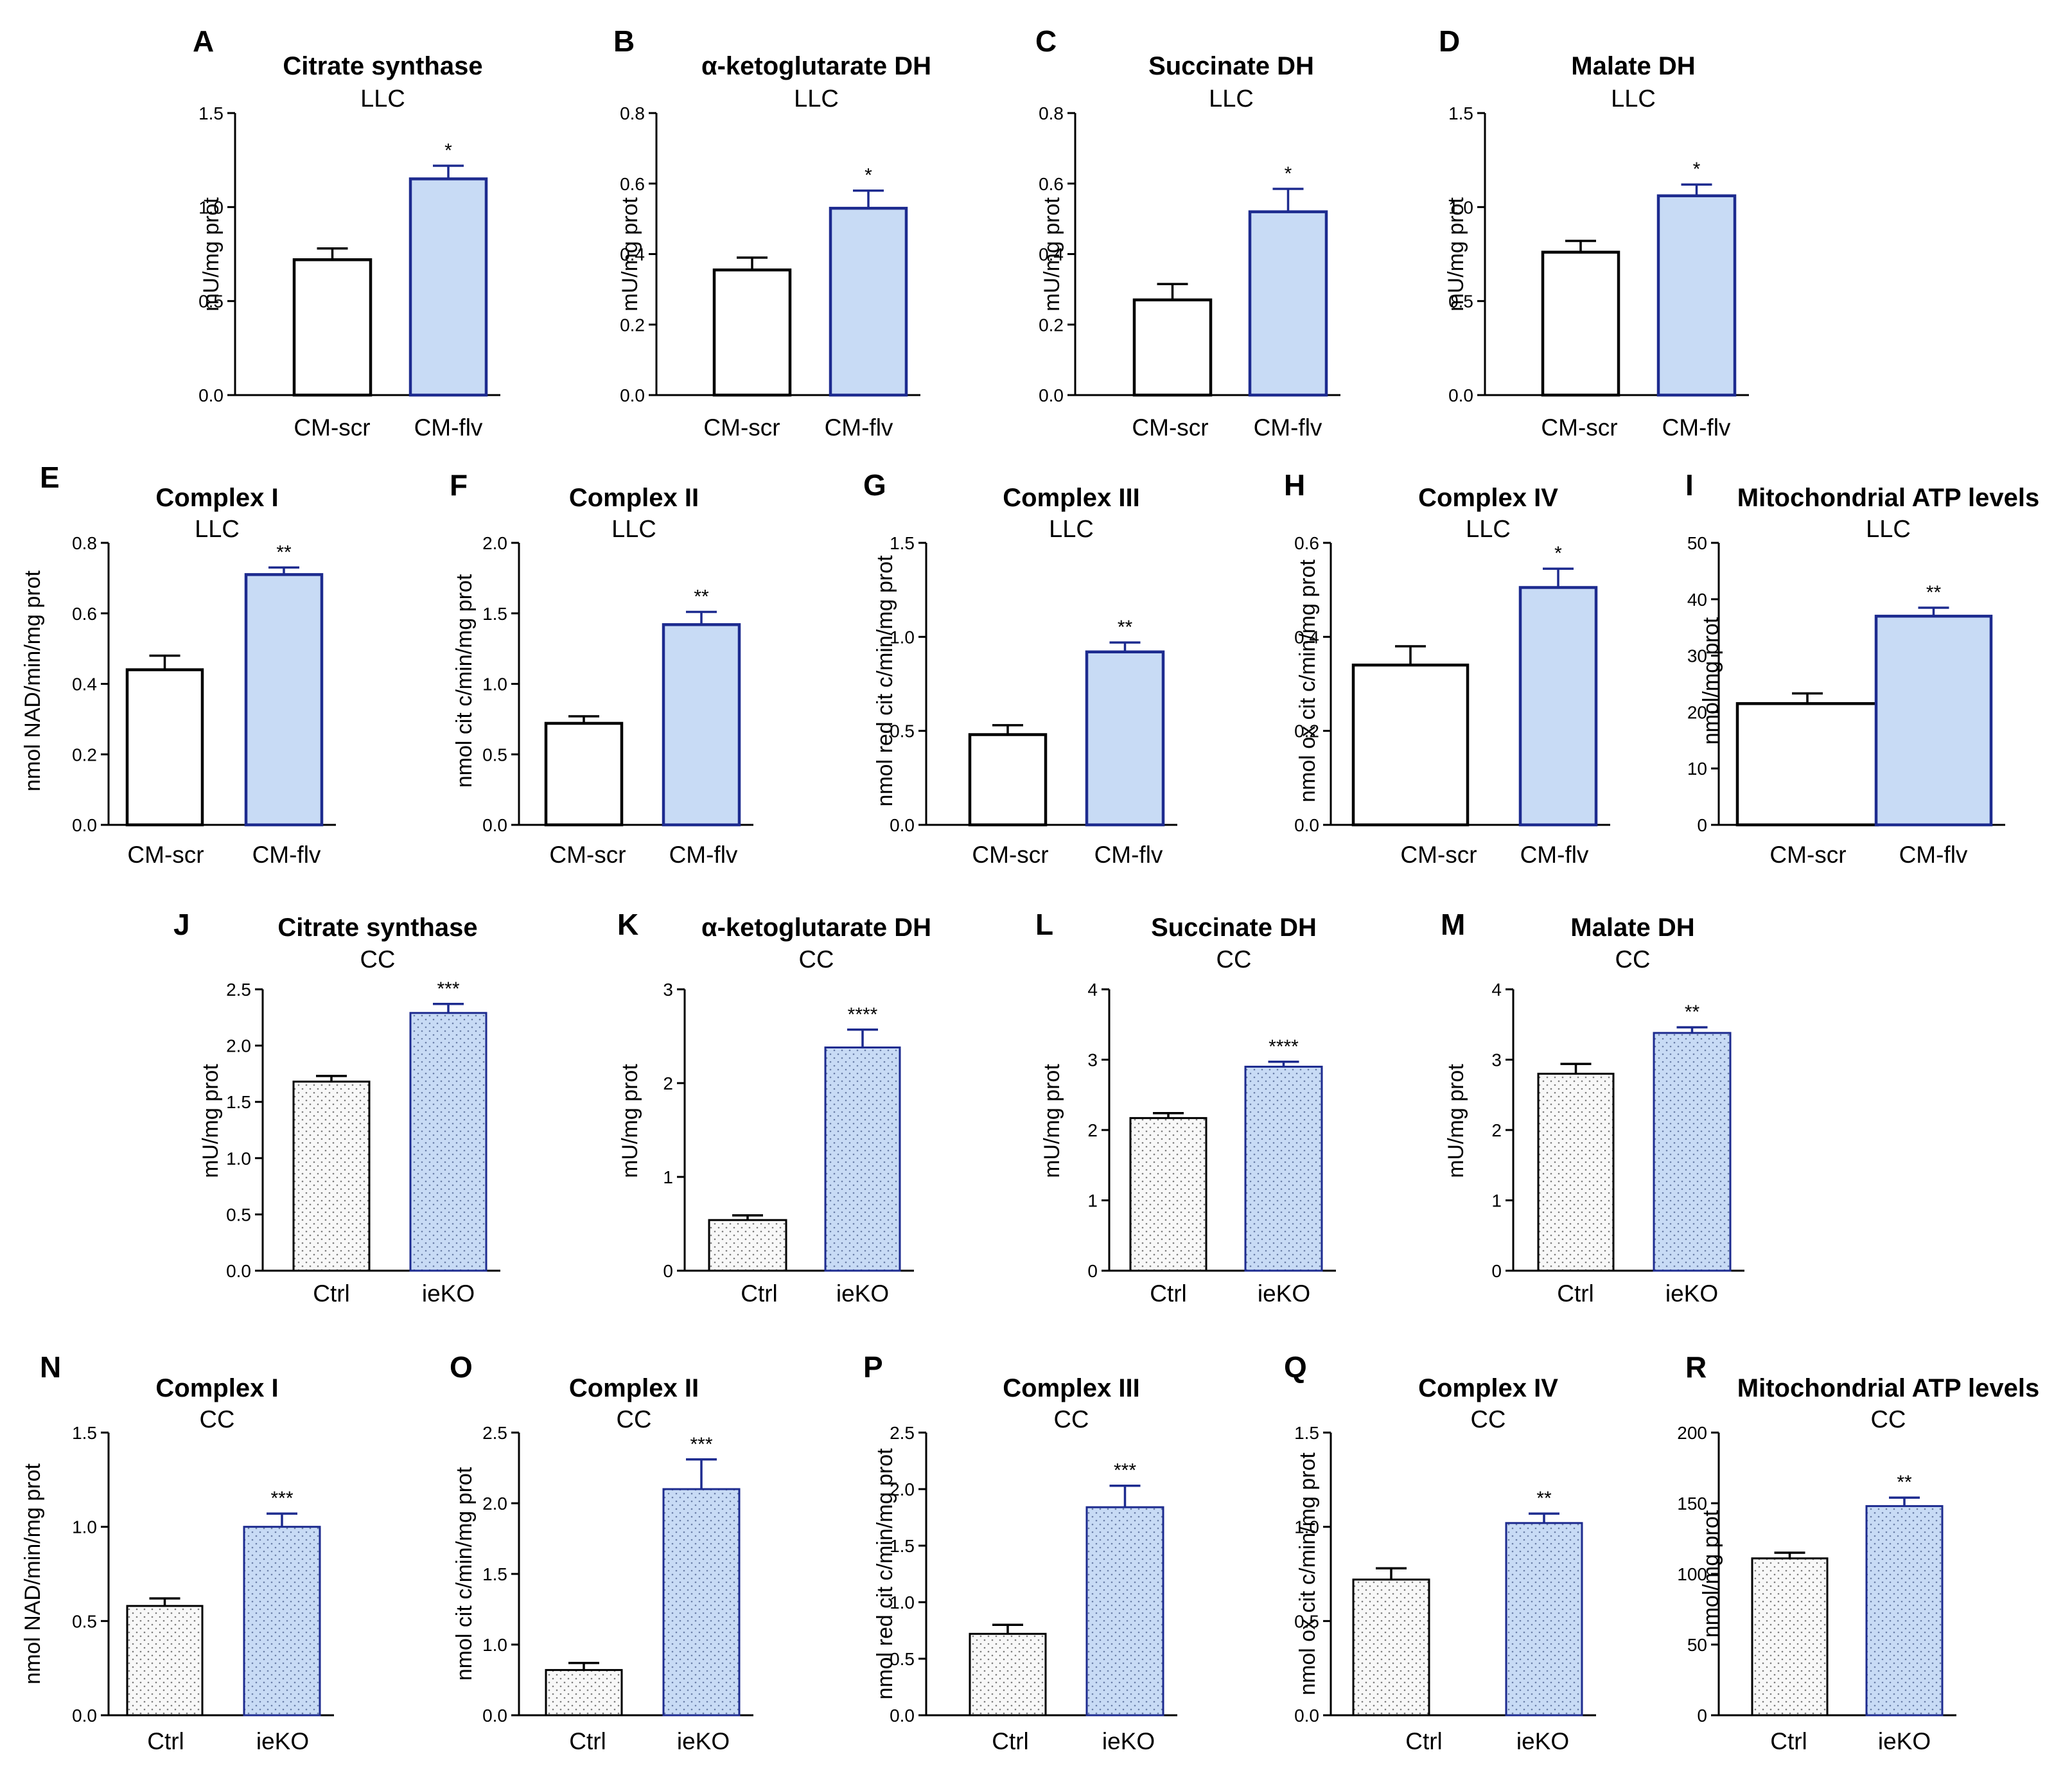 This screenshot has width=2072, height=1766. I want to click on panel-letter: R, so click(1696, 1367).